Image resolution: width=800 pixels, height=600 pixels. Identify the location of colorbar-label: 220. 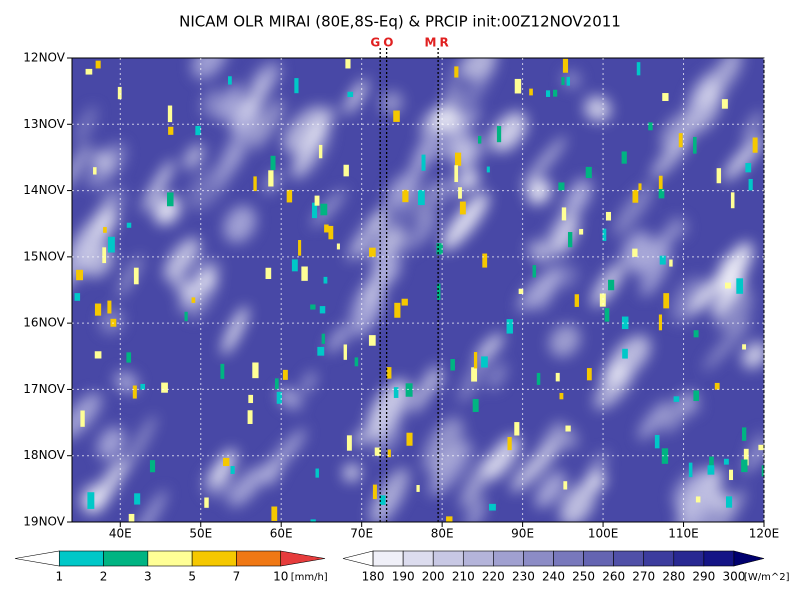
(493, 577).